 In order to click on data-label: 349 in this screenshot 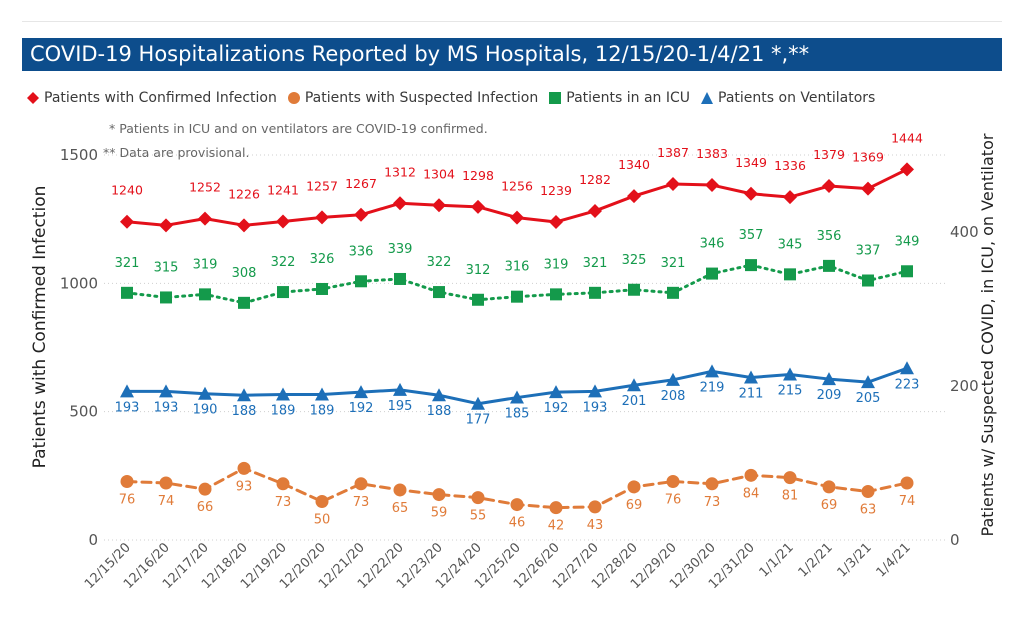, I will do `click(907, 241)`.